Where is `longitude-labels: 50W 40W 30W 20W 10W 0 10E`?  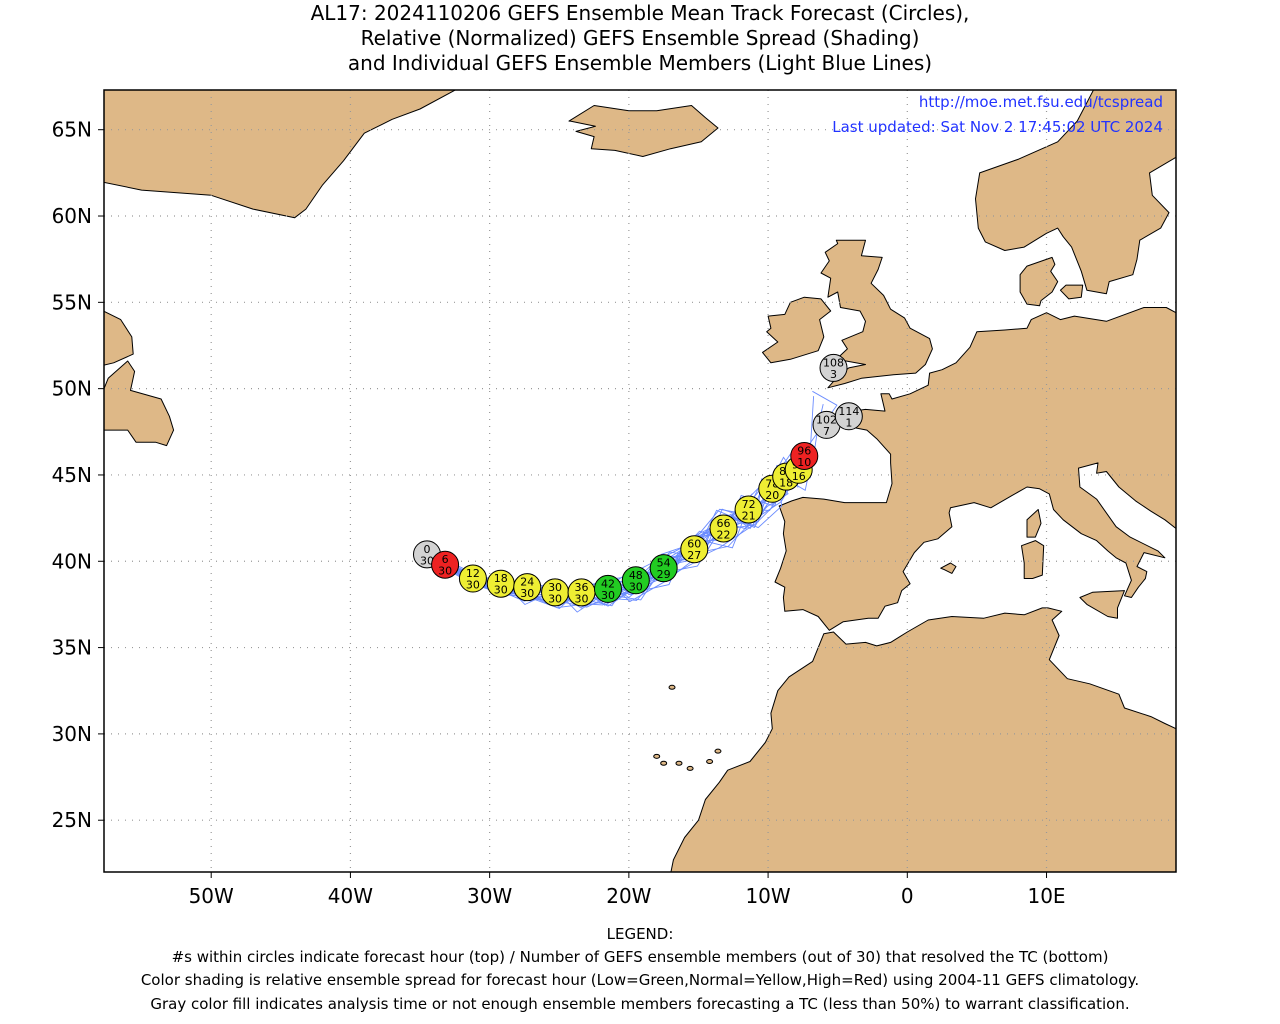 longitude-labels: 50W 40W 30W 20W 10W 0 10E is located at coordinates (627, 890).